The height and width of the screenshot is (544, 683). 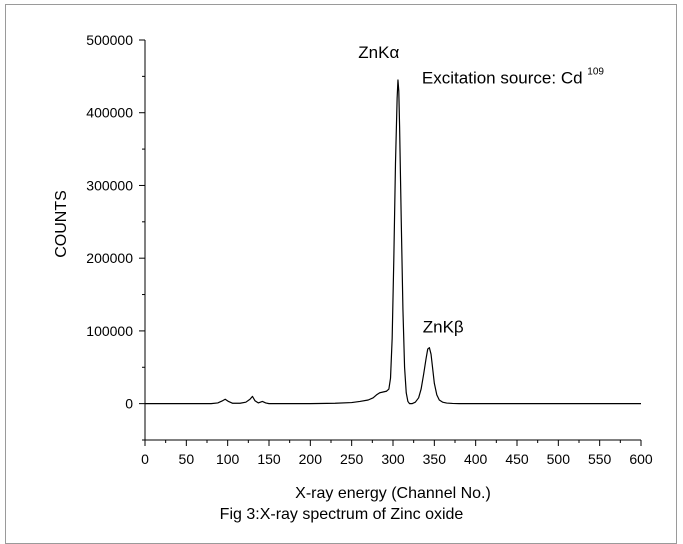 I want to click on x-tick-label: 250, so click(x=352, y=459).